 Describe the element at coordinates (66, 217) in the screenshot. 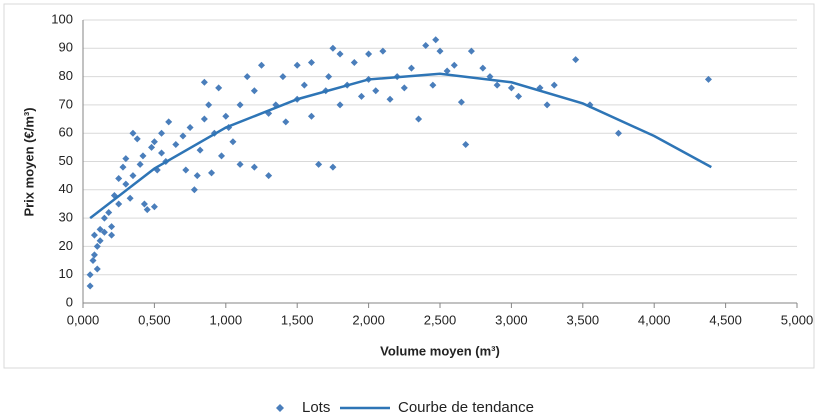

I see `y-tick-label: 30` at that location.